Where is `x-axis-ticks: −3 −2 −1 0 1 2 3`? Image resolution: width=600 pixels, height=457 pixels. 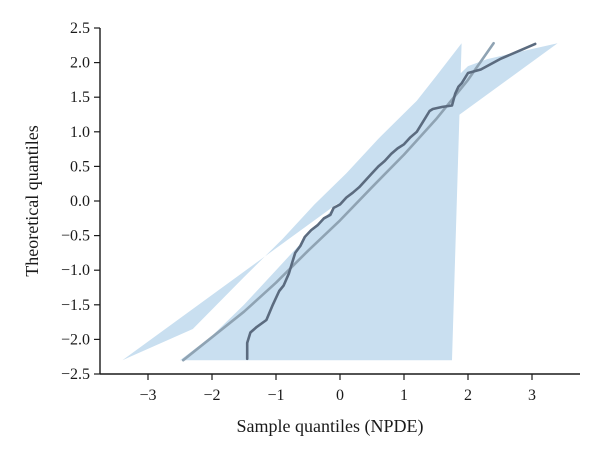 x-axis-ticks: −3 −2 −1 0 1 2 3 is located at coordinates (337, 389).